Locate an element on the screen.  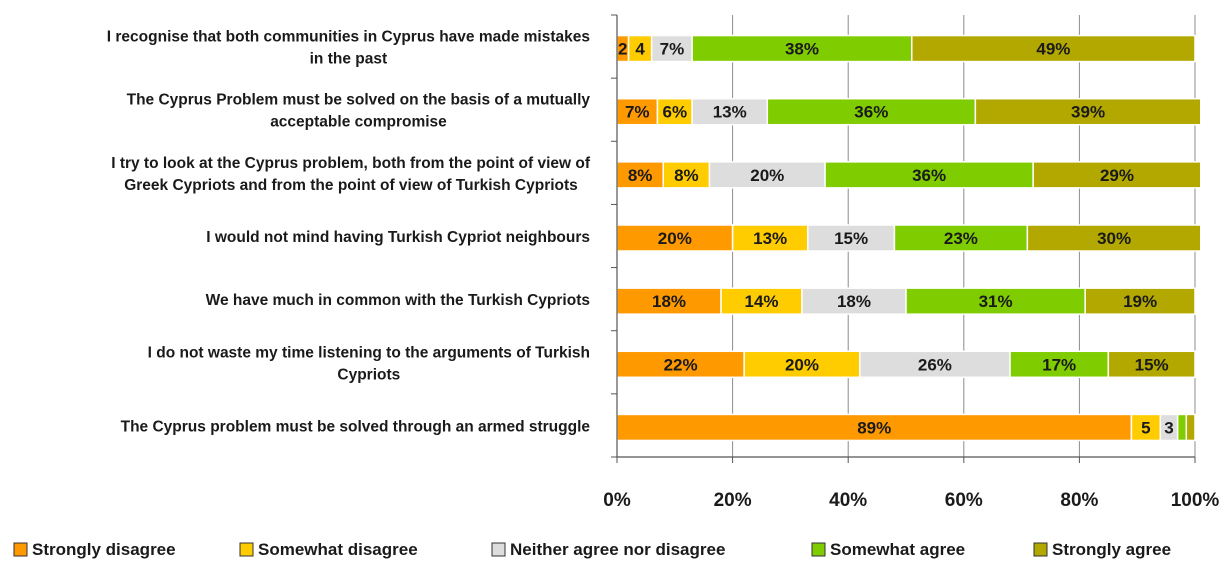
bar-data-label: 5 is located at coordinates (1145, 427).